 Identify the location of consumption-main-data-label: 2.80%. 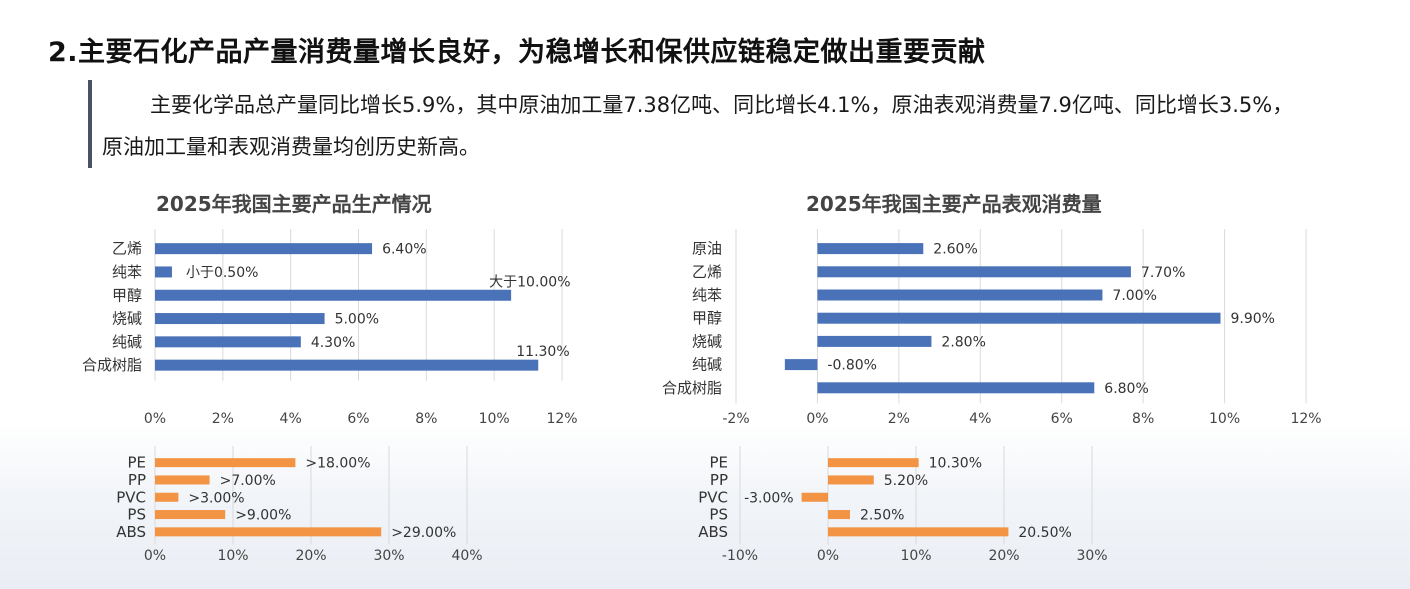
(963, 342).